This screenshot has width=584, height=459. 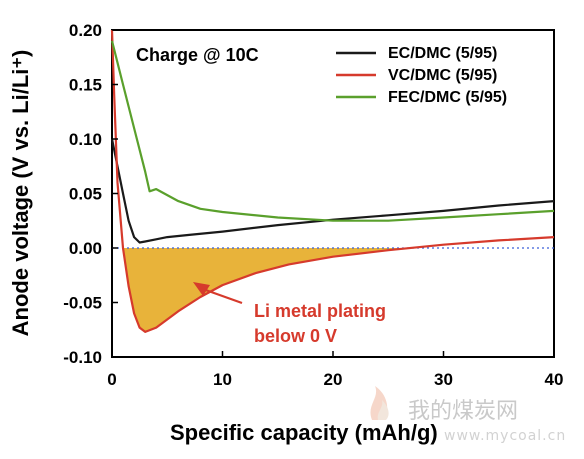 I want to click on legend-label-2: FEC/DMC (5/95), so click(x=447, y=97).